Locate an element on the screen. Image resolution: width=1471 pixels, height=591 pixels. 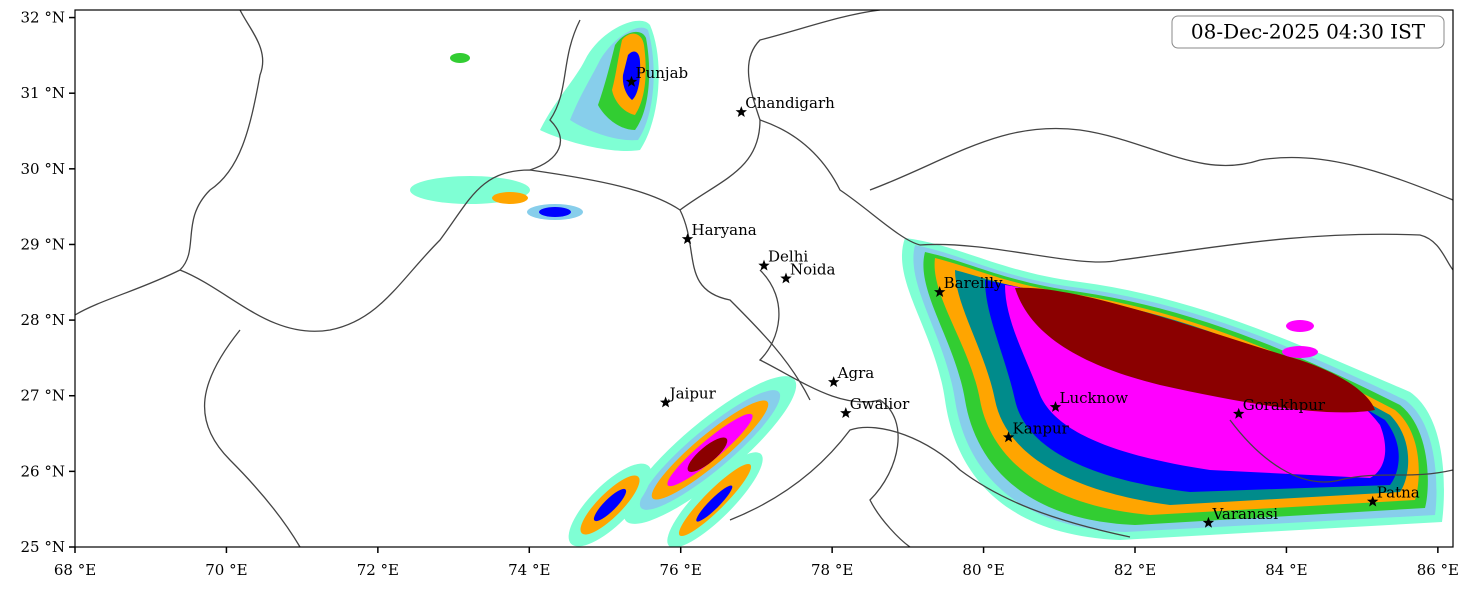
x-tick-label: 86 °E is located at coordinates (1438, 570).